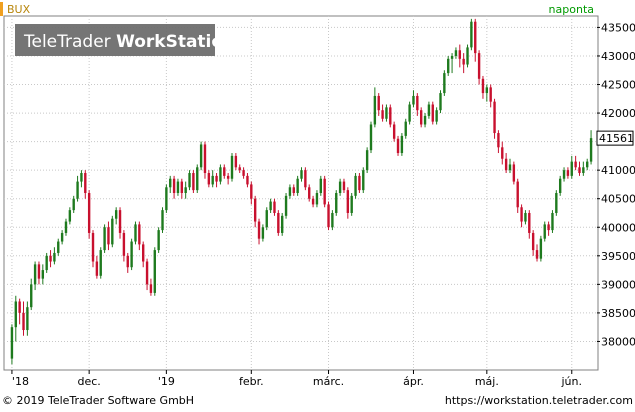 The height and width of the screenshot is (412, 635). I want to click on watermark-box, so click(115, 40).